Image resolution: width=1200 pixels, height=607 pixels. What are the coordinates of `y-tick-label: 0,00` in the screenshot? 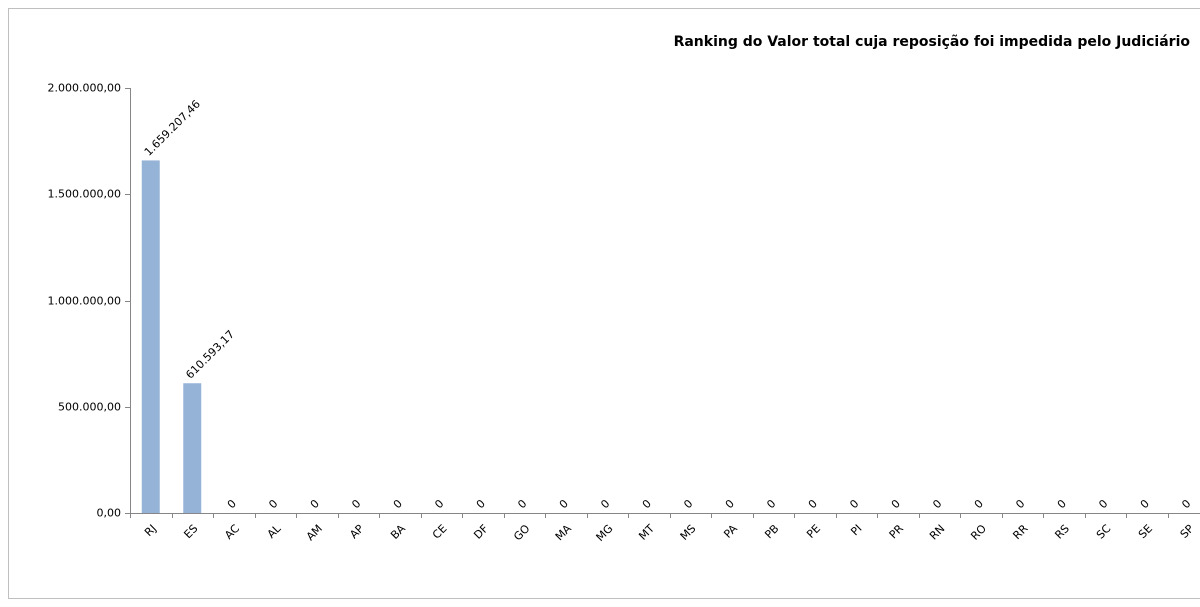 It's located at (109, 513).